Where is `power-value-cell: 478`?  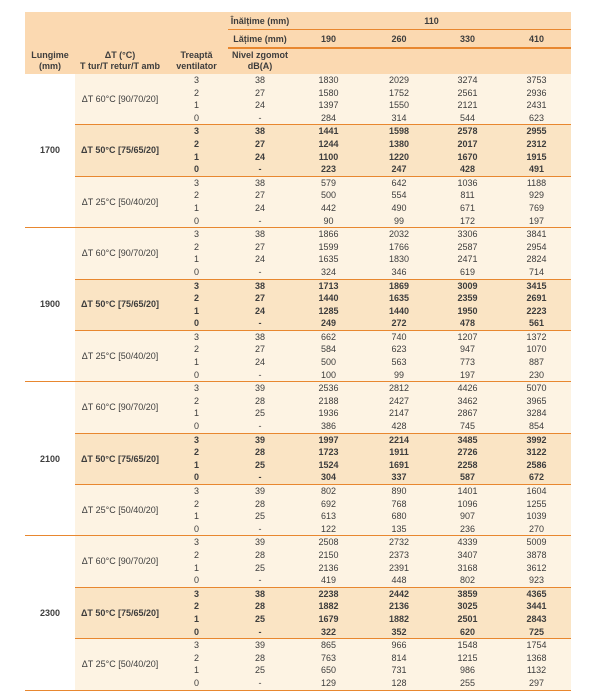
power-value-cell: 478 is located at coordinates (467, 324).